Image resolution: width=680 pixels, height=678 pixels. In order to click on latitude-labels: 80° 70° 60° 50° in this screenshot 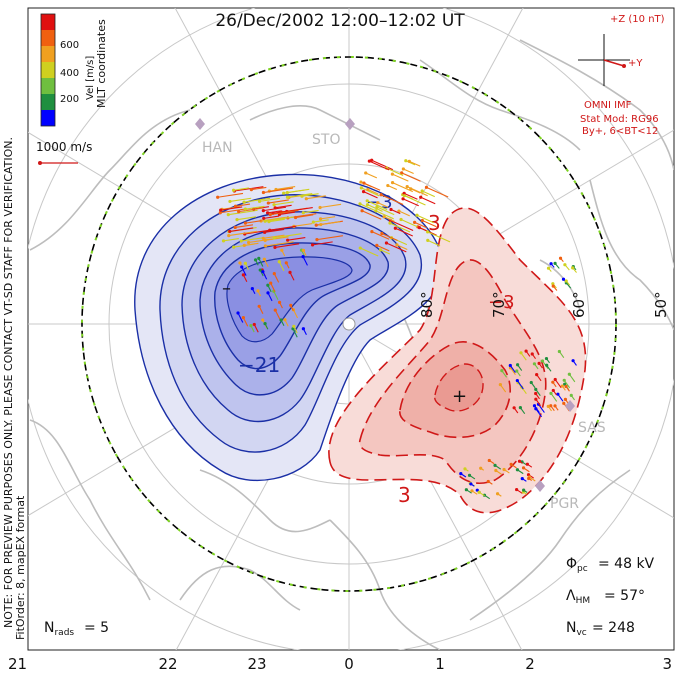, I will do `click(544, 304)`.